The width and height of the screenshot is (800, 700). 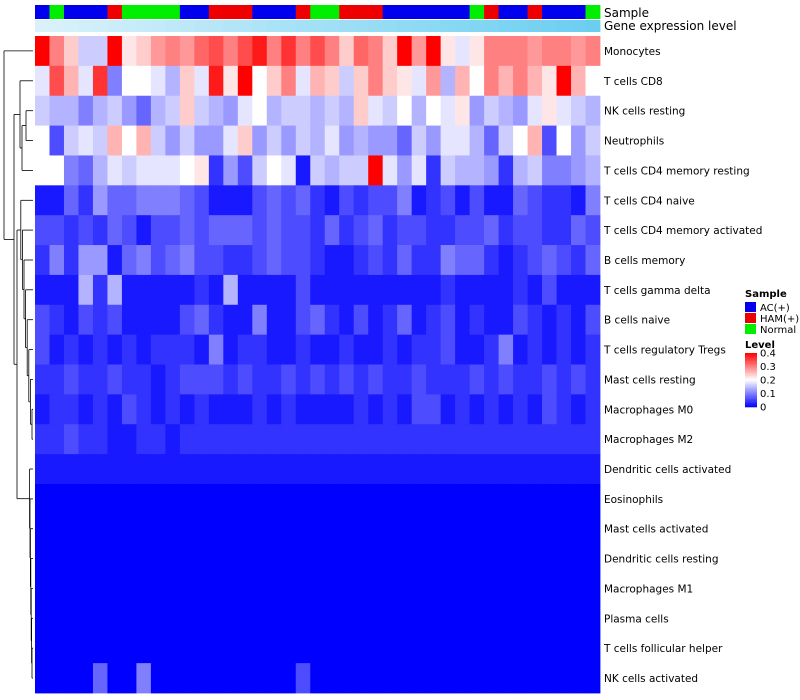 What do you see at coordinates (778, 330) in the screenshot?
I see `legend-sample-label: Normal` at bounding box center [778, 330].